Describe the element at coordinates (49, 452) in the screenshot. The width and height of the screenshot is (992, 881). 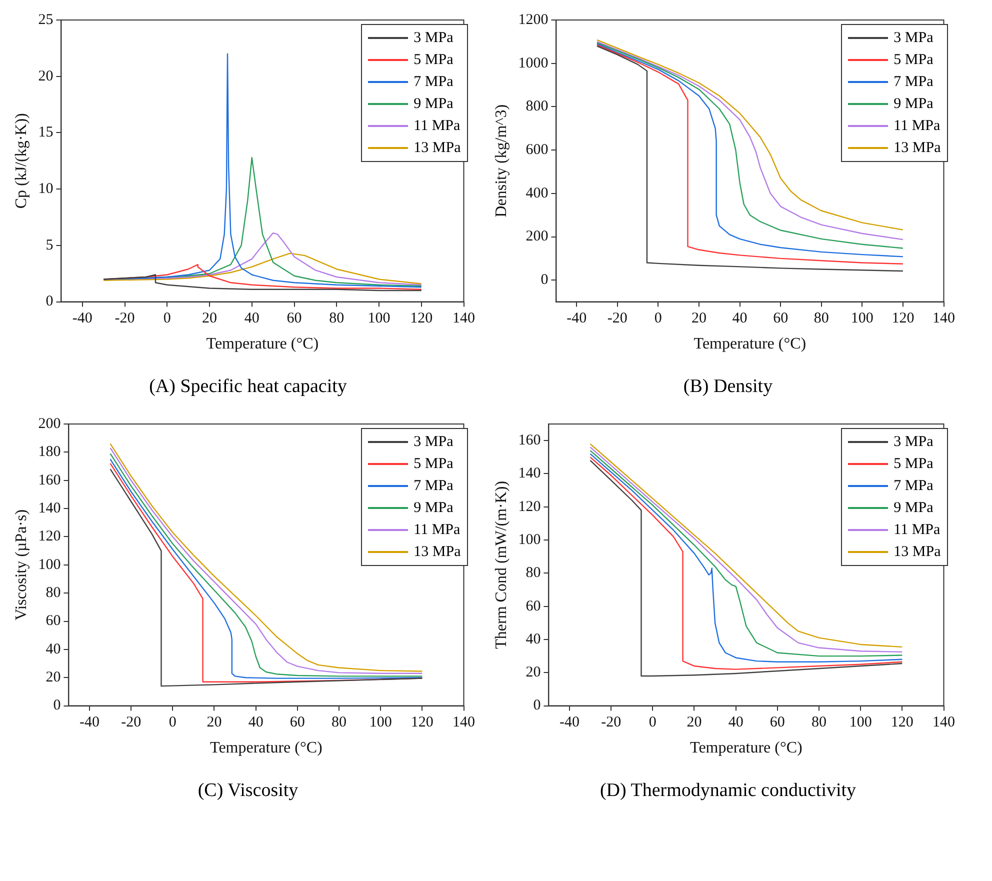
I see `y-tick-label: 180` at that location.